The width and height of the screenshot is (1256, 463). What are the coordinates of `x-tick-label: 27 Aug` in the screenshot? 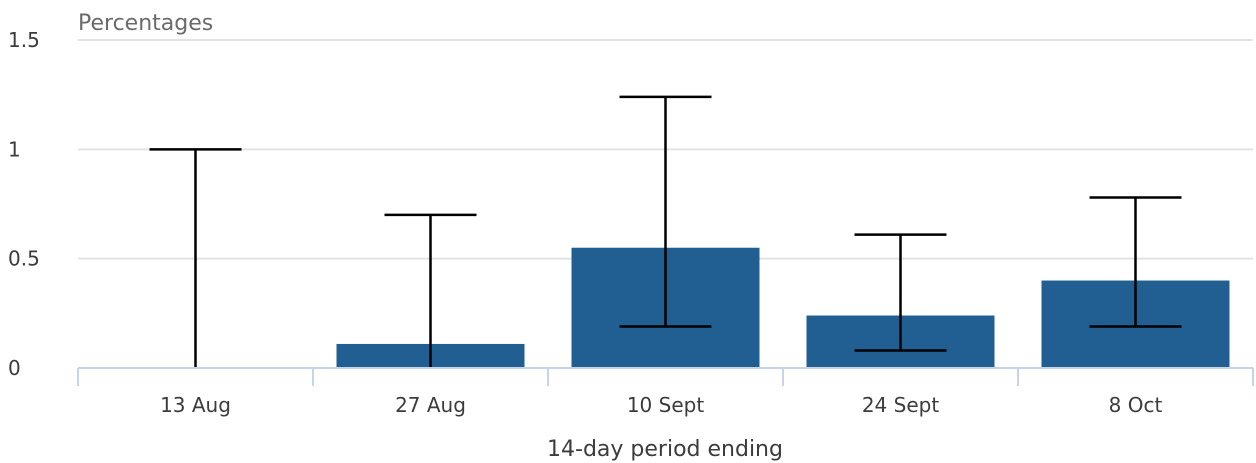 It's located at (430, 405).